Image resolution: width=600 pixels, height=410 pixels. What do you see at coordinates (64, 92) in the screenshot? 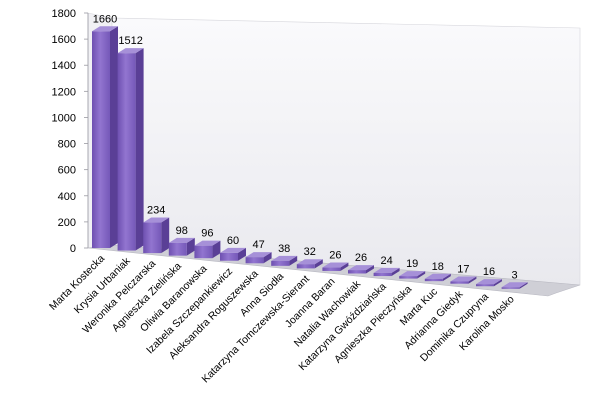
I see `y-tick-label: 1200` at bounding box center [64, 92].